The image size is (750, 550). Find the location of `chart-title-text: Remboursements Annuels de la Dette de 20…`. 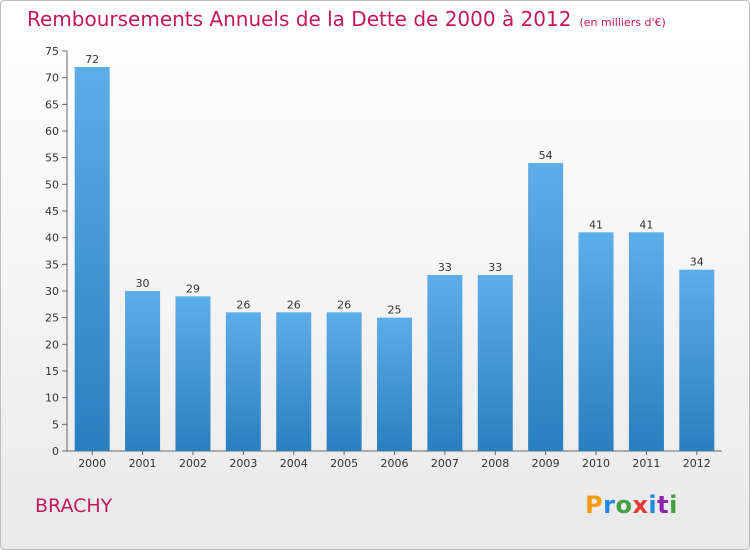

chart-title-text: Remboursements Annuels de la Dette de 20… is located at coordinates (299, 19).